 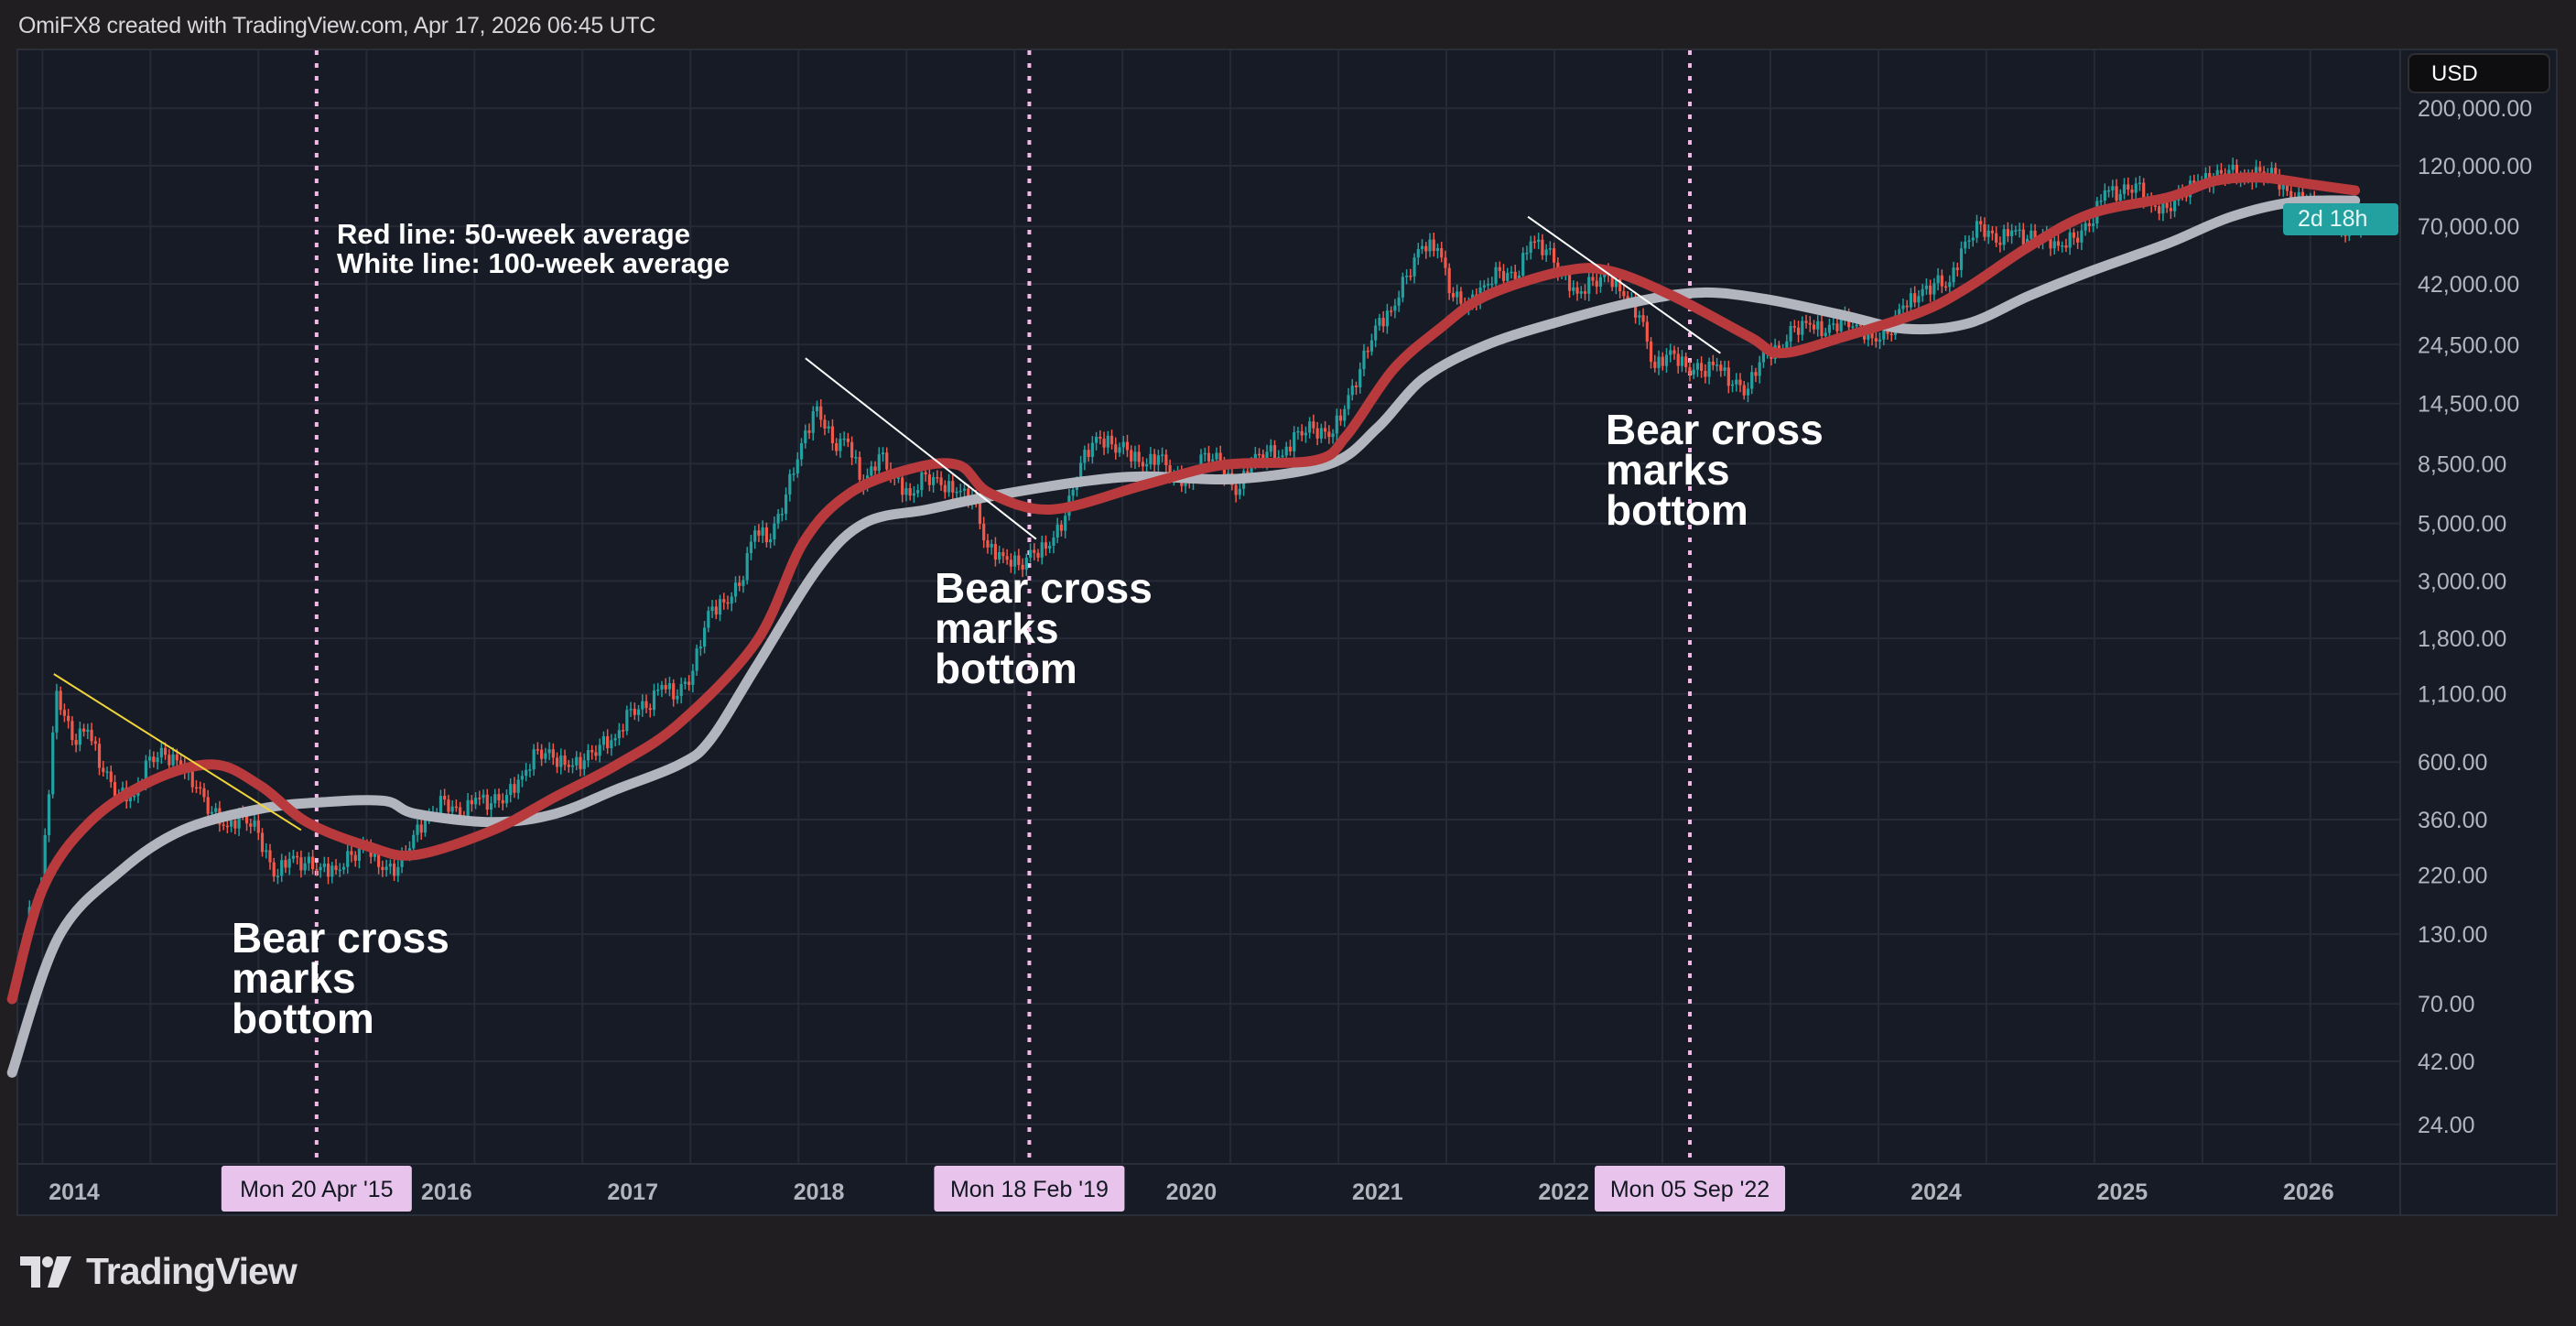 What do you see at coordinates (159, 1271) in the screenshot?
I see `tradingview-logo: TradingView` at bounding box center [159, 1271].